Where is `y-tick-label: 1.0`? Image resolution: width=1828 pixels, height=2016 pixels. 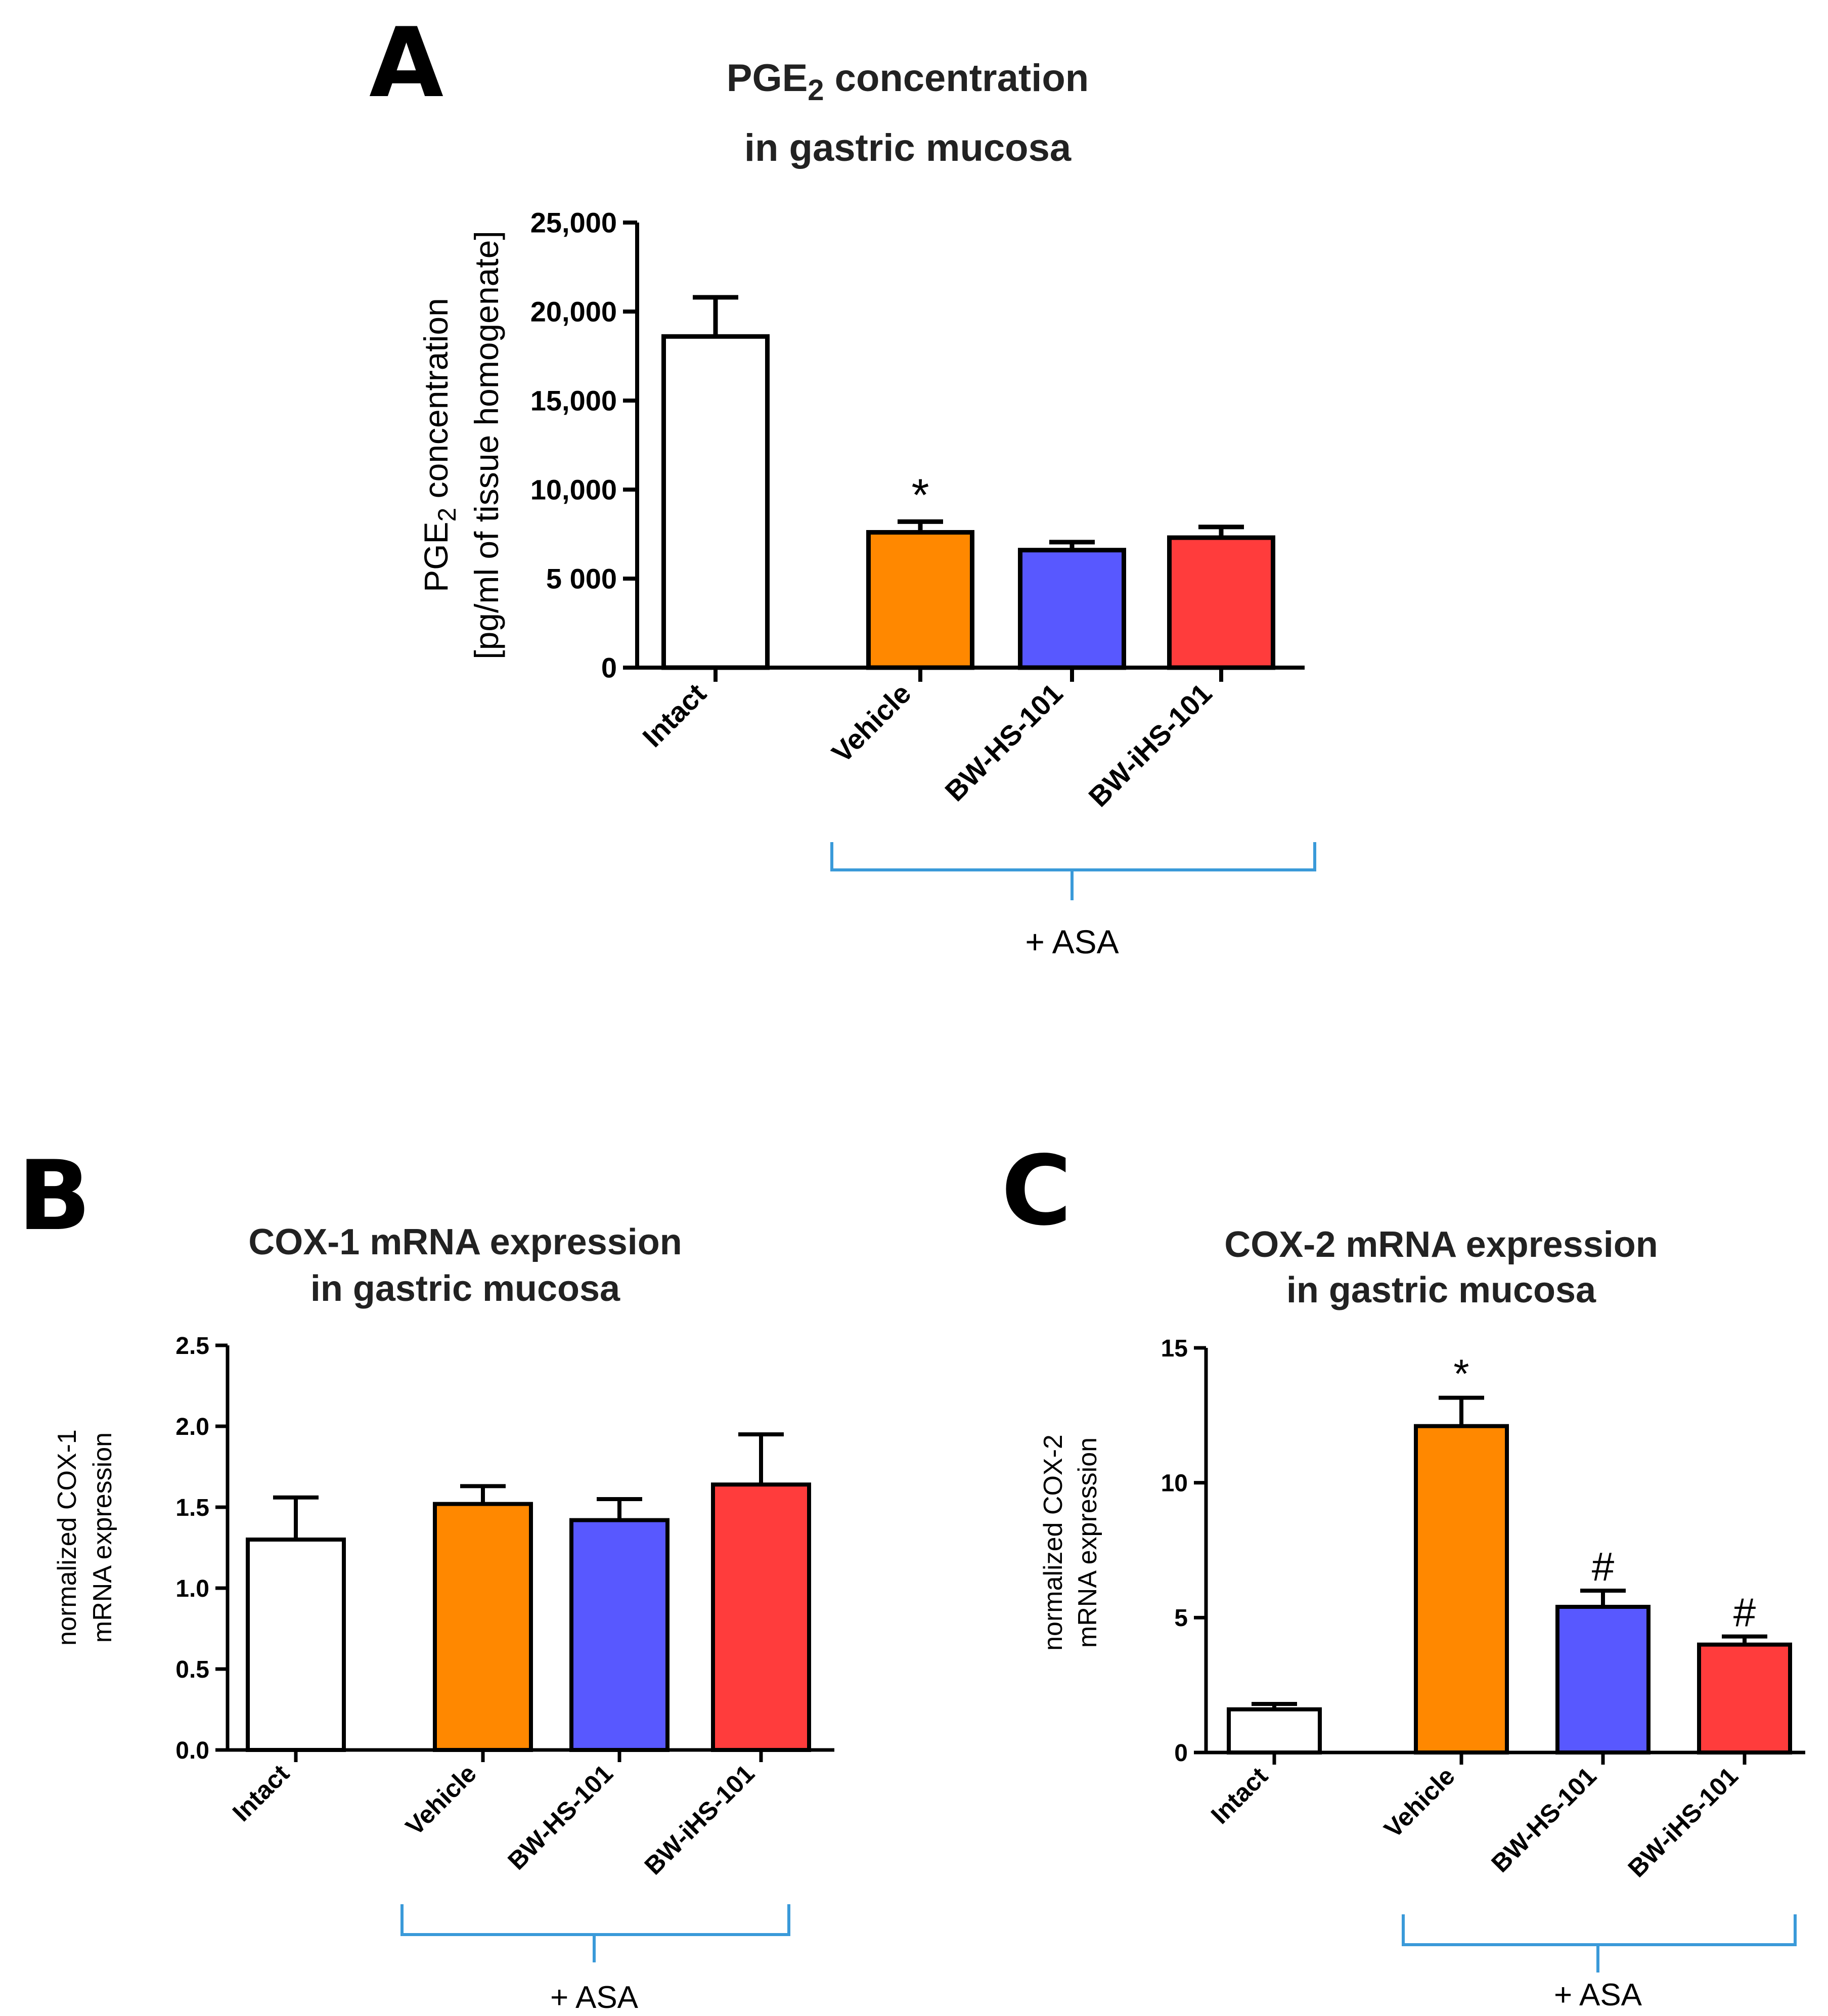 y-tick-label: 1.0 is located at coordinates (192, 1588).